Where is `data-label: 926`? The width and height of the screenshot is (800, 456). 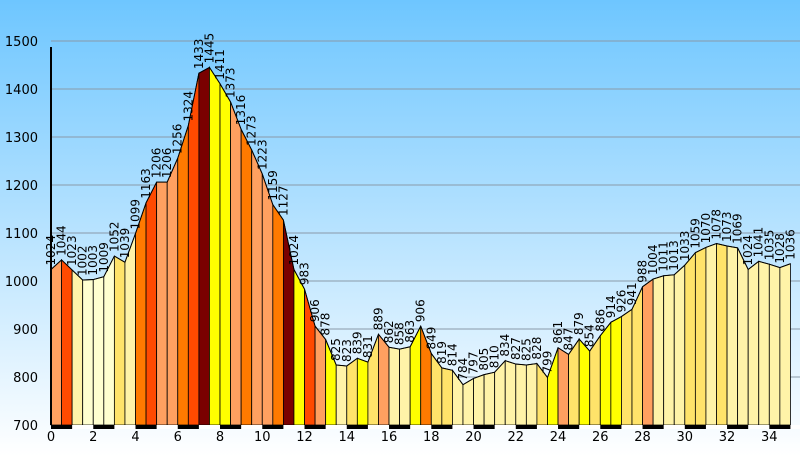
data-label: 926 is located at coordinates (621, 301).